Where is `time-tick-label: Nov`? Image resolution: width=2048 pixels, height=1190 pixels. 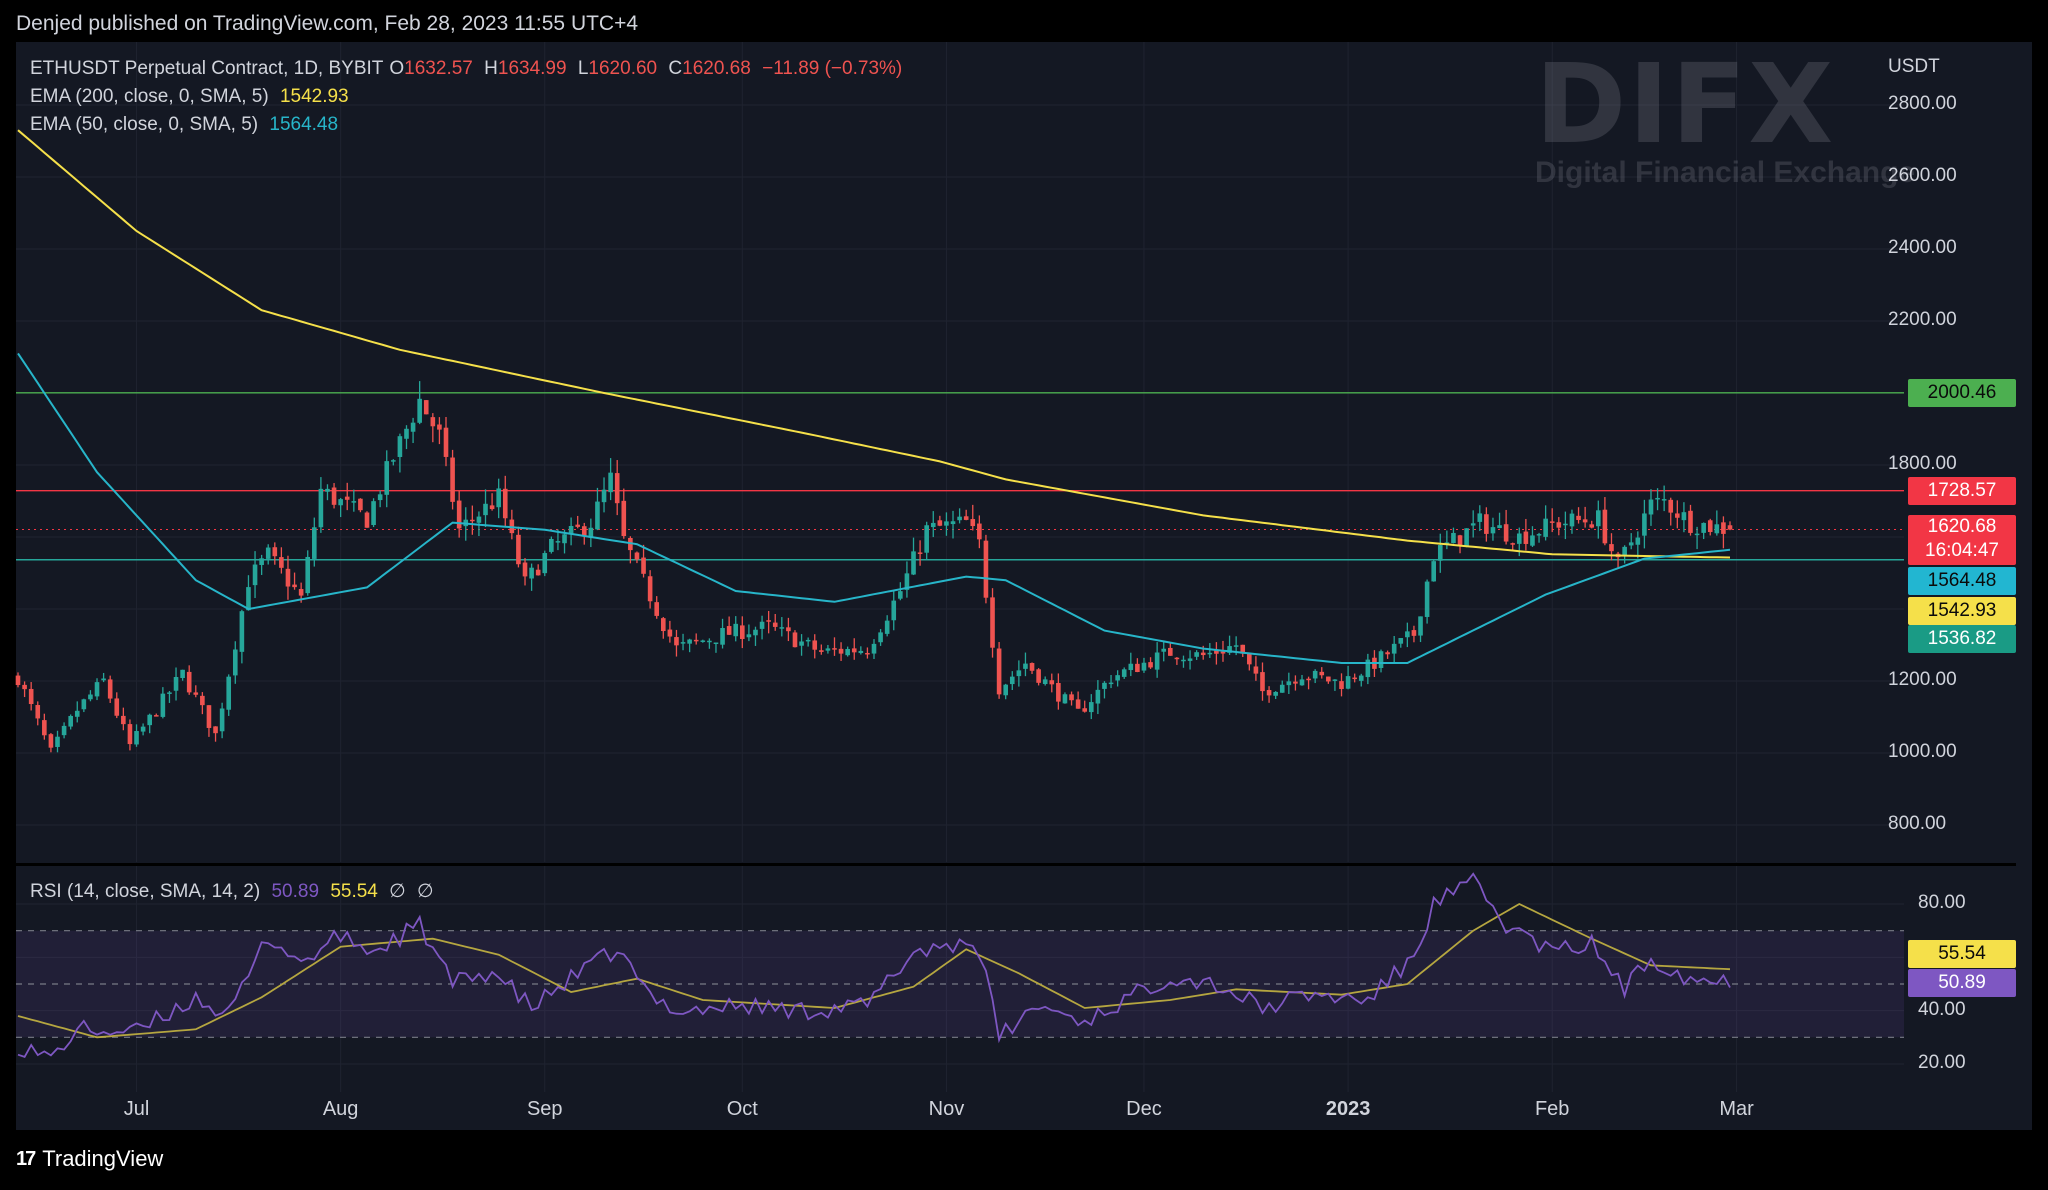 time-tick-label: Nov is located at coordinates (946, 1109).